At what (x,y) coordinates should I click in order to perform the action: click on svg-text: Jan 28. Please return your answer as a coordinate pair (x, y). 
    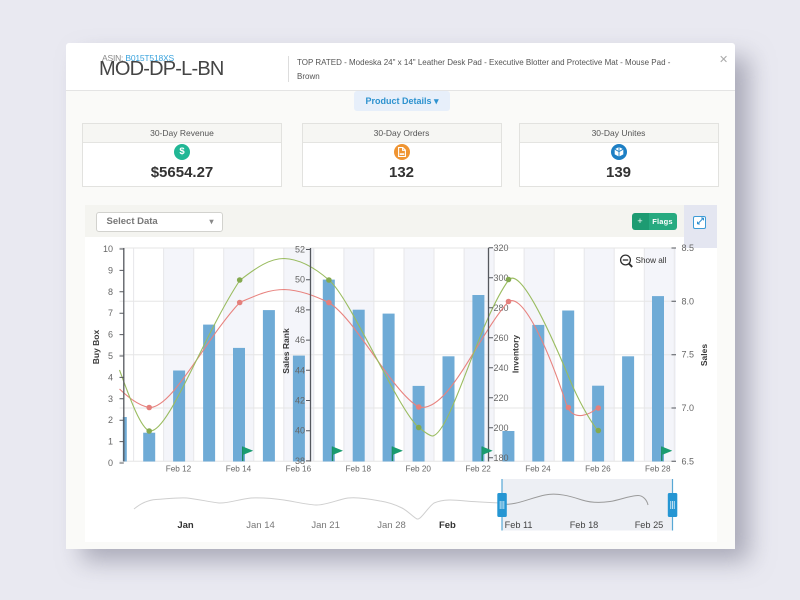
    Looking at the image, I should click on (391, 525).